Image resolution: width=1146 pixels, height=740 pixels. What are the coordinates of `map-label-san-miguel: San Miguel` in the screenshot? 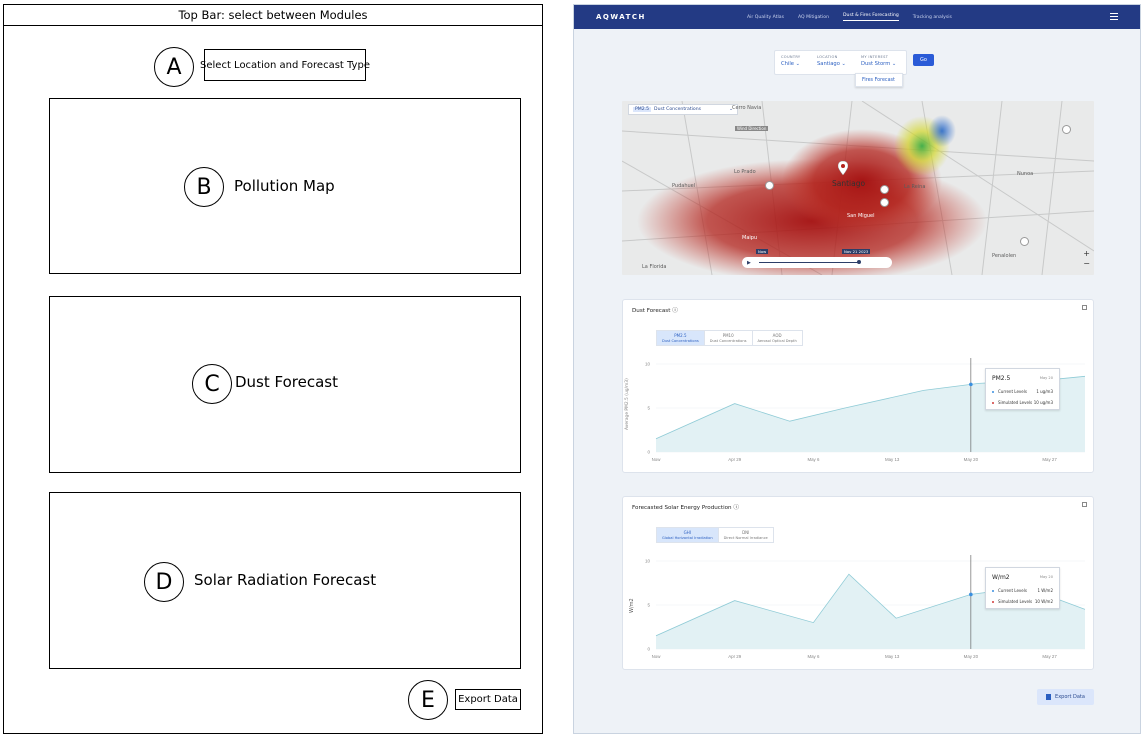 It's located at (861, 216).